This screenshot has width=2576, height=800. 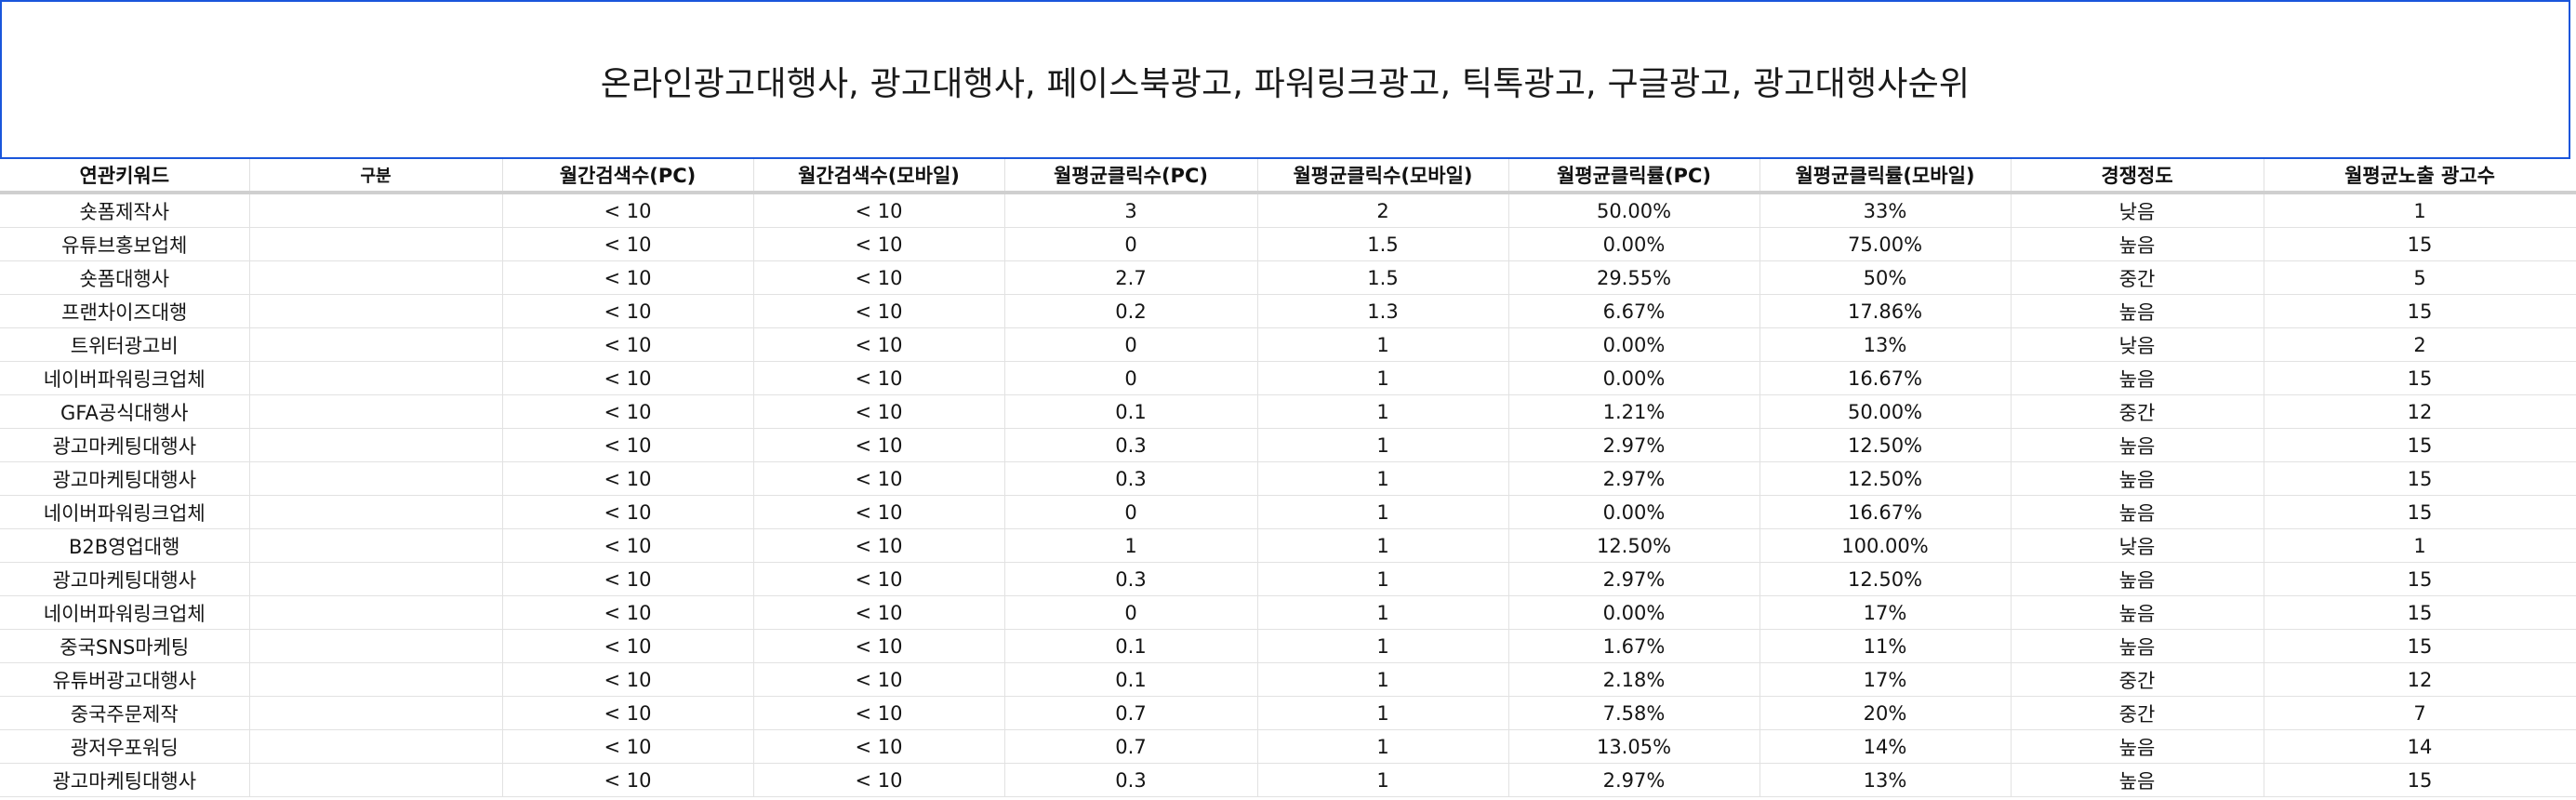 What do you see at coordinates (1634, 713) in the screenshot?
I see `cell-avg-ctr-pc: 7.58%` at bounding box center [1634, 713].